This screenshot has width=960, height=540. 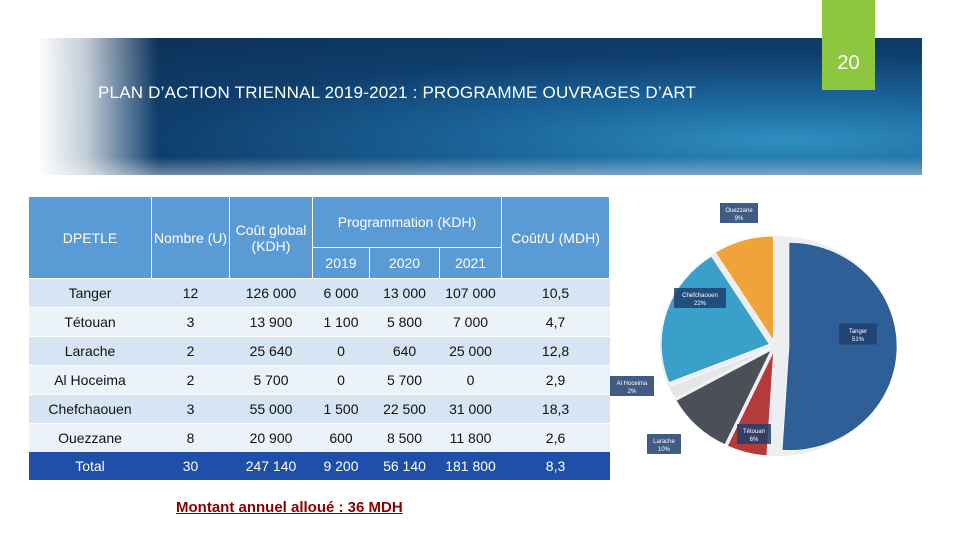 What do you see at coordinates (719, 374) in the screenshot?
I see `pie-slice-al-hoceima` at bounding box center [719, 374].